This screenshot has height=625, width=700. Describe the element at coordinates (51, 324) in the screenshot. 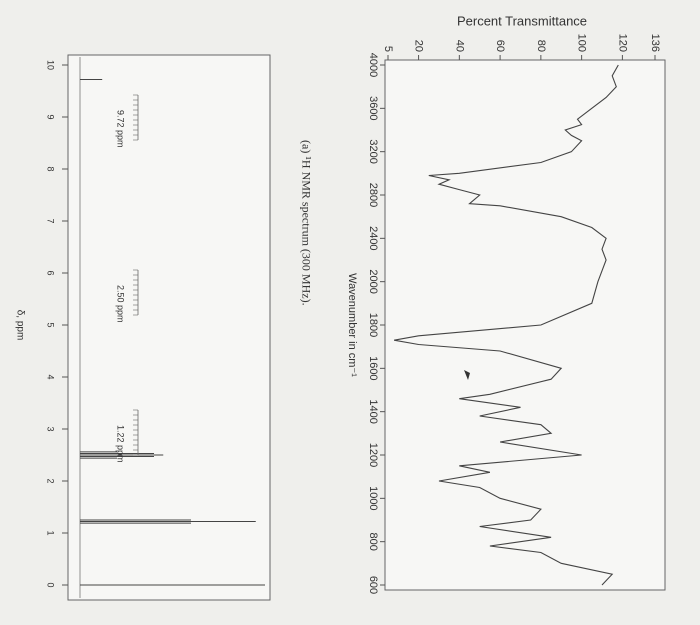

I see `x-tick-label: 5` at that location.